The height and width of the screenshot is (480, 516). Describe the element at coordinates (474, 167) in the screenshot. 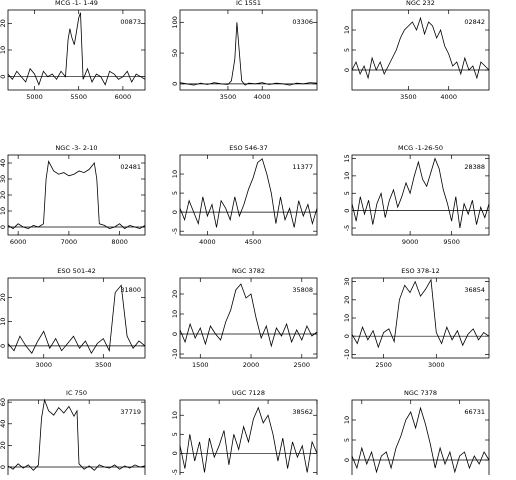

I see `panel-id-label: 28388` at that location.